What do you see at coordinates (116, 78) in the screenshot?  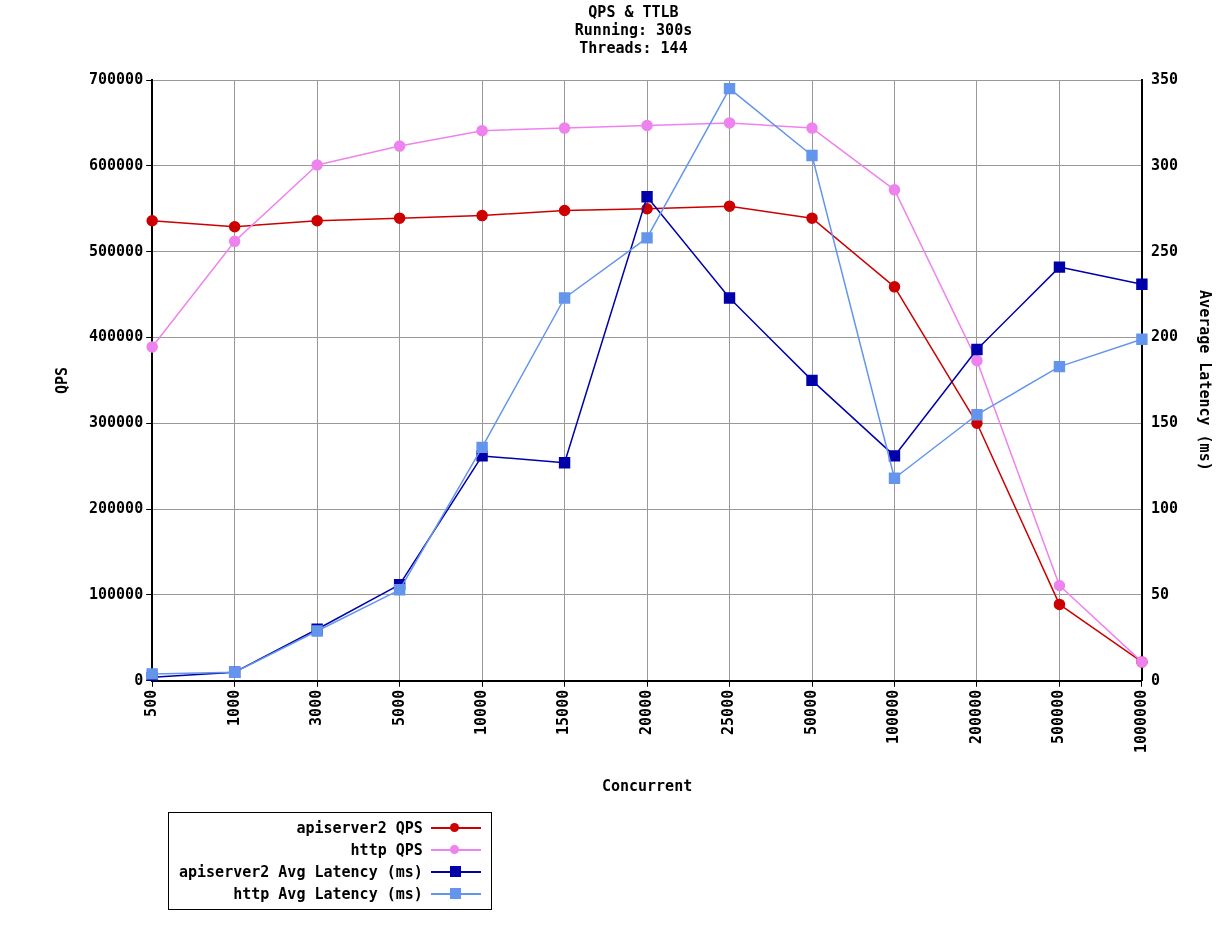 I see `y-tick-label: 700000` at bounding box center [116, 78].